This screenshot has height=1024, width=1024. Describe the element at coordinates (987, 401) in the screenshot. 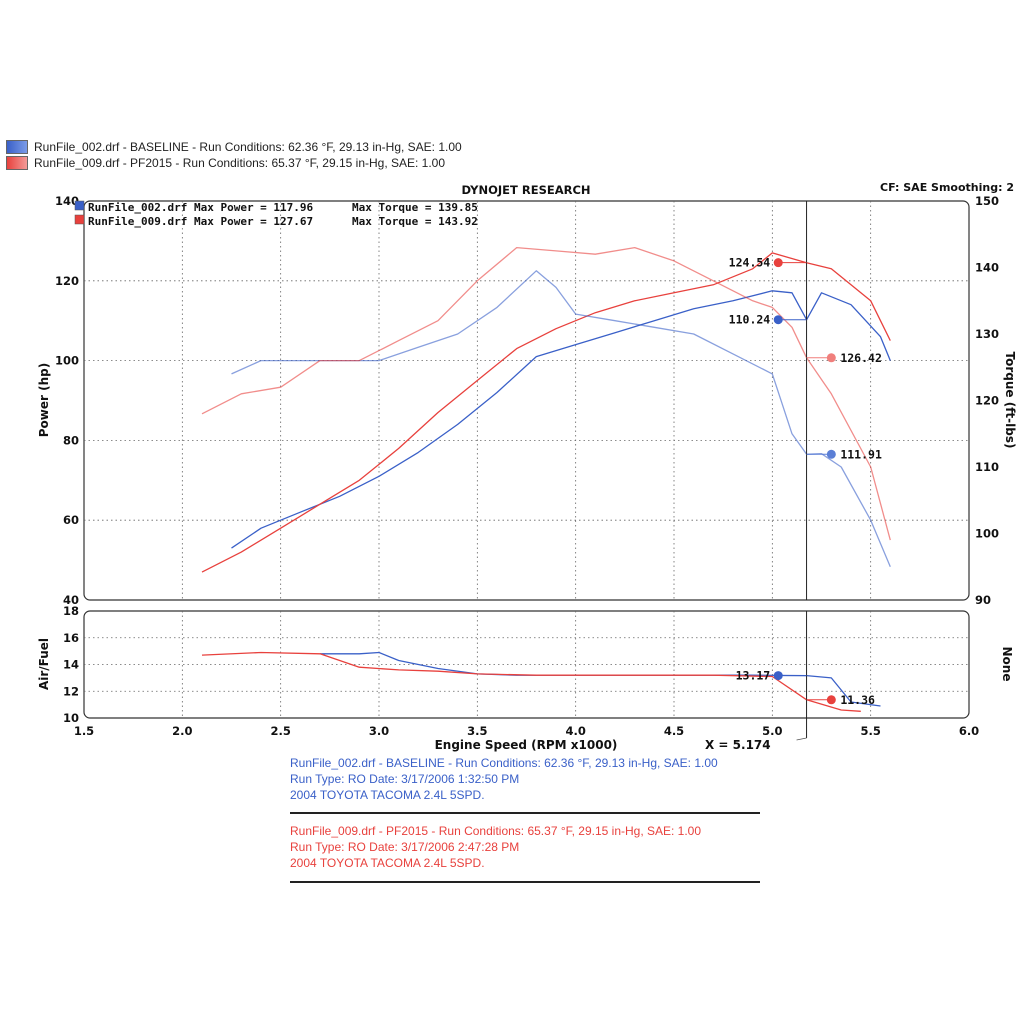

I see `y-tick-right-label: 120` at that location.